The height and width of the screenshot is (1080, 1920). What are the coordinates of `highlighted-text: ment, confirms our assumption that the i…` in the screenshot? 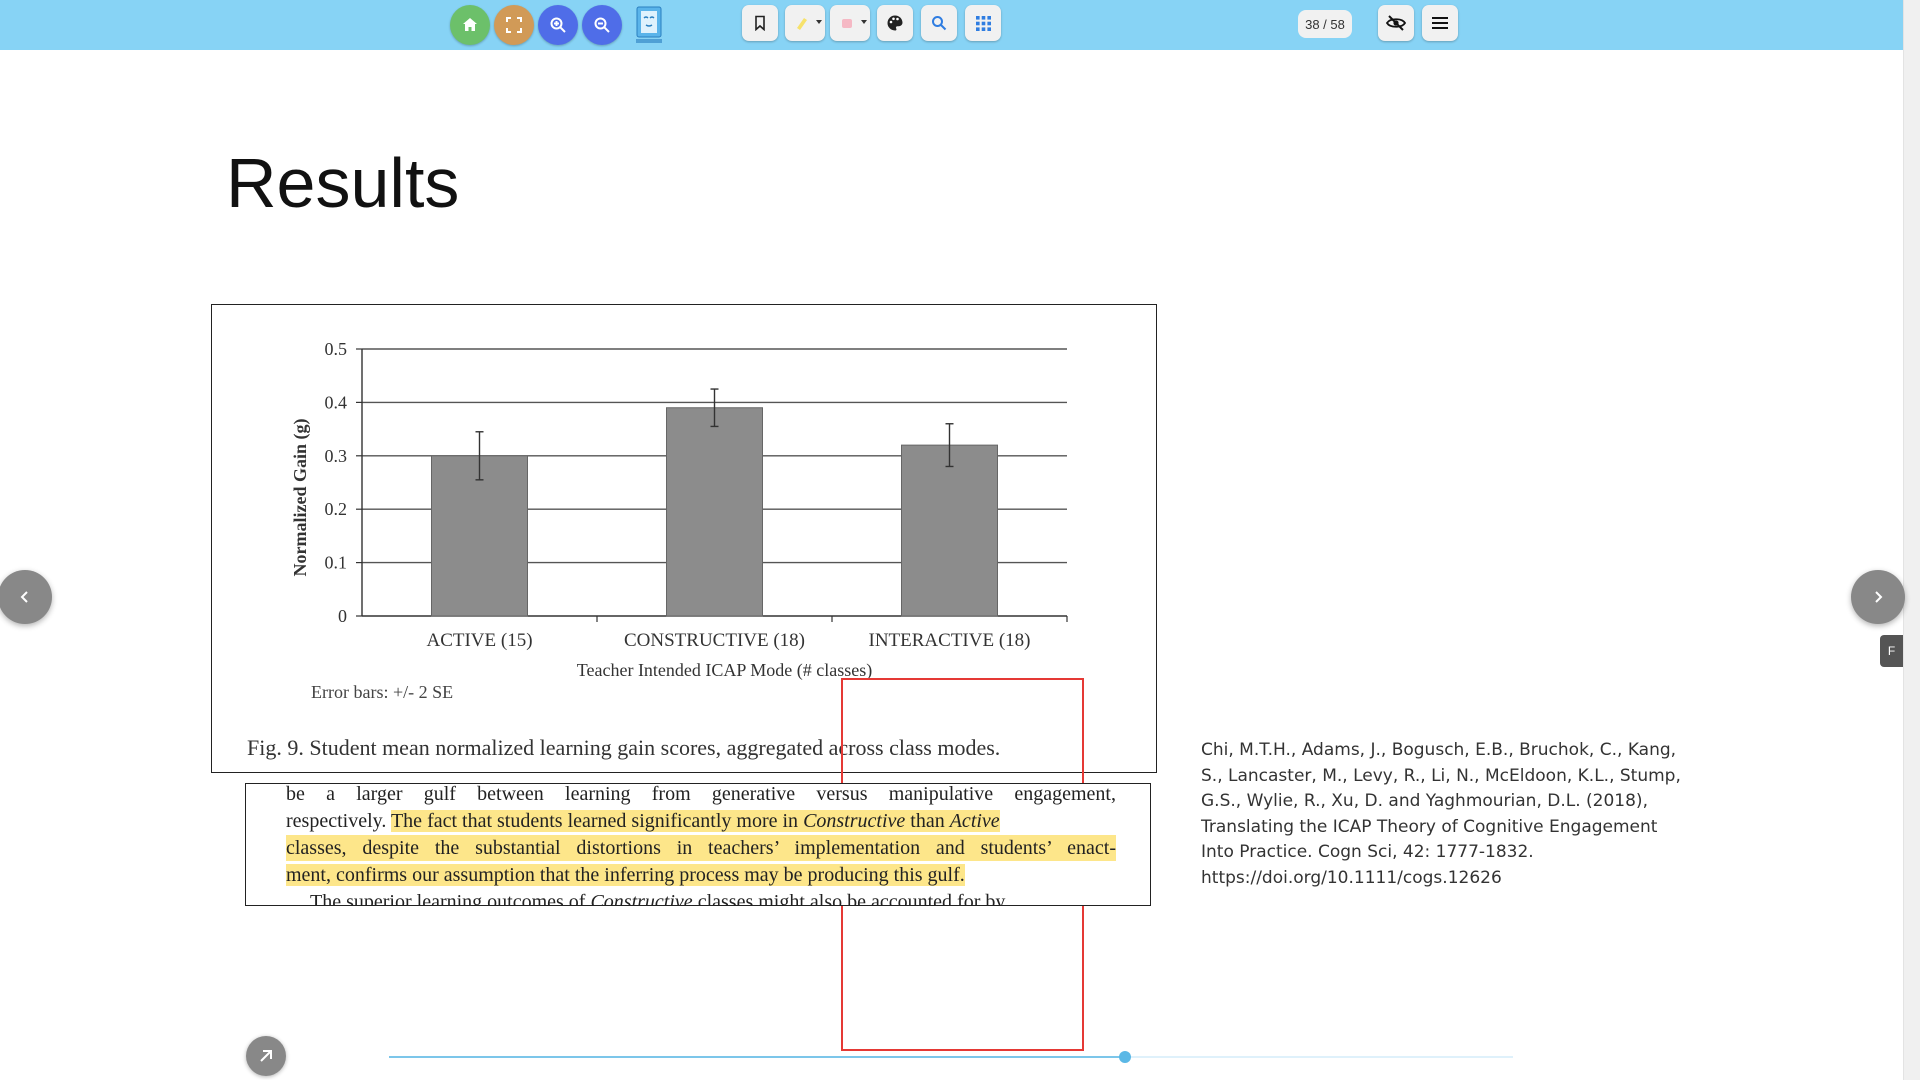 It's located at (625, 875).